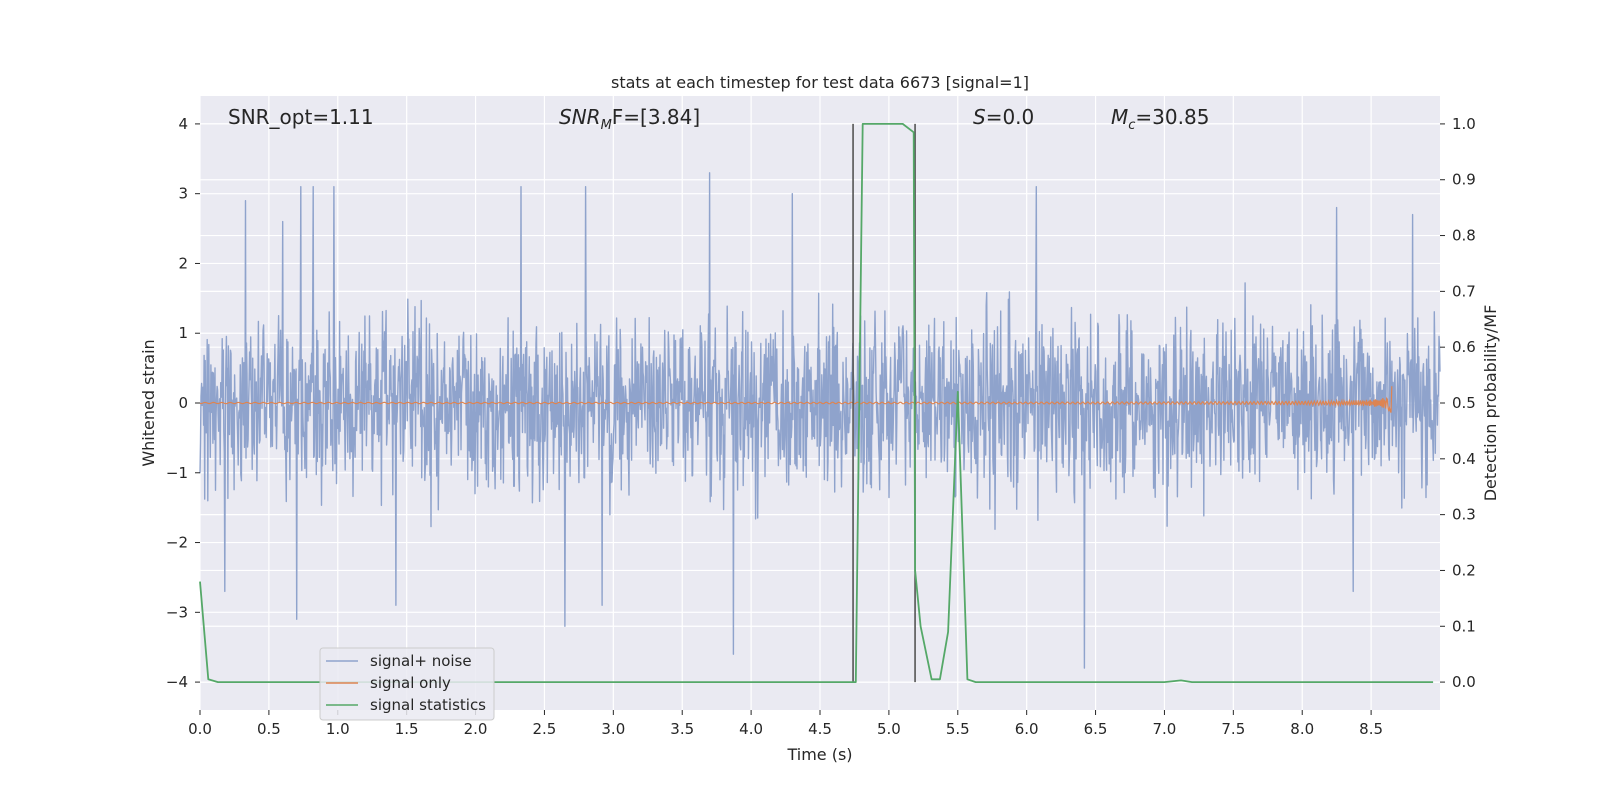  I want to click on x-tick-label: 2.0, so click(476, 729).